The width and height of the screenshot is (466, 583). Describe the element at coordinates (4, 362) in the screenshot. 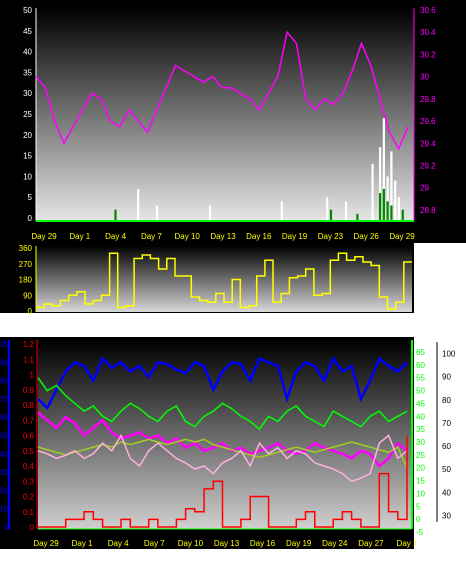

I see `blue-tick-label: 90` at that location.